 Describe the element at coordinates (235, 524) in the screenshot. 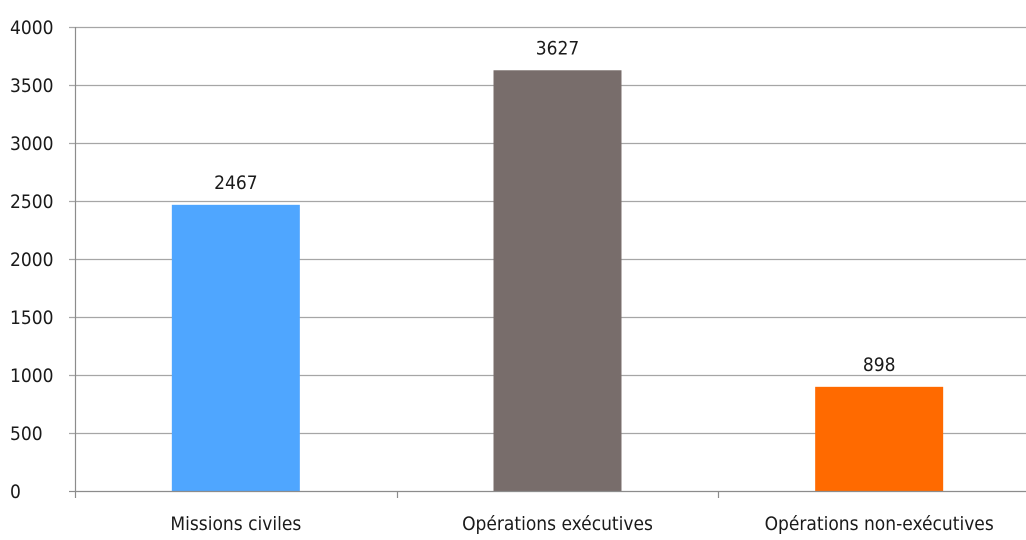

I see `x-category-label: Missions civiles` at that location.